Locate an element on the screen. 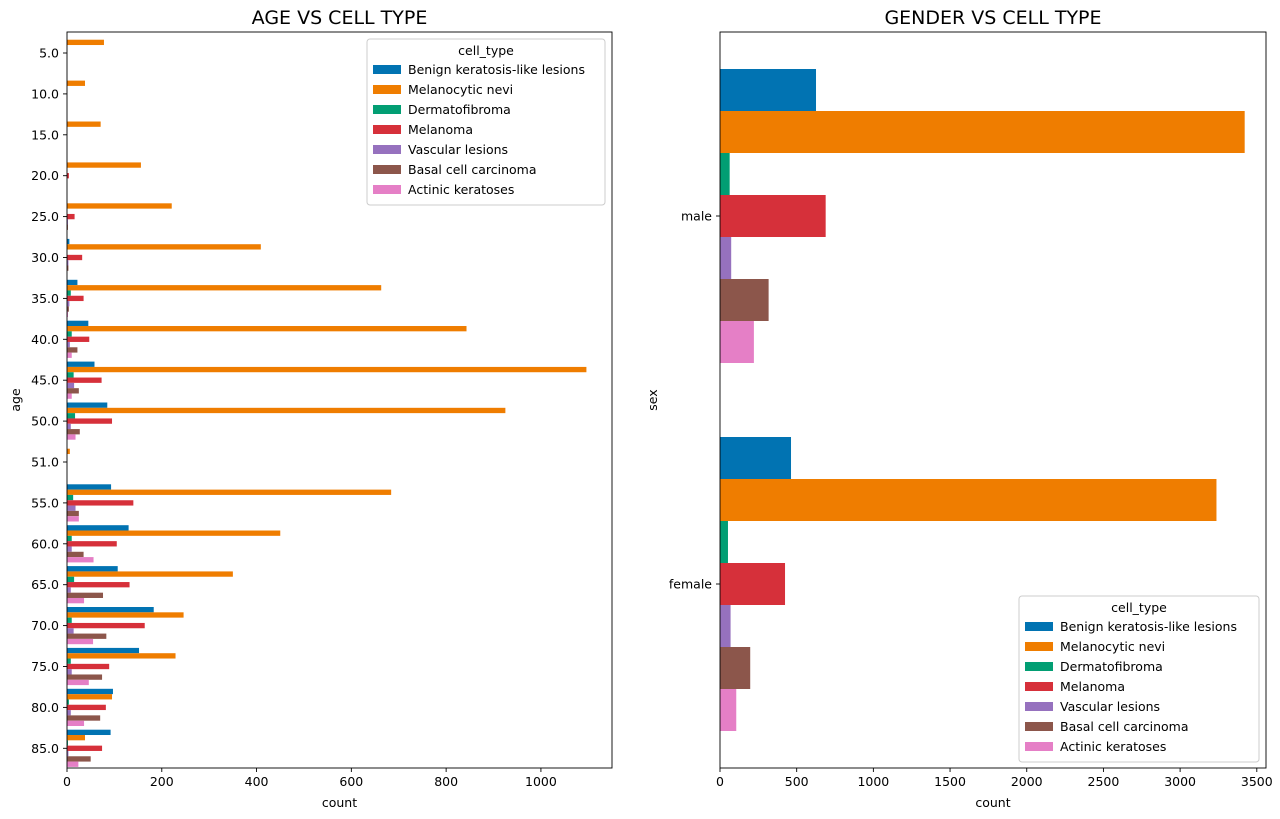 The image size is (1280, 819). y-tick-label-5-0: 5.0 is located at coordinates (49, 53).